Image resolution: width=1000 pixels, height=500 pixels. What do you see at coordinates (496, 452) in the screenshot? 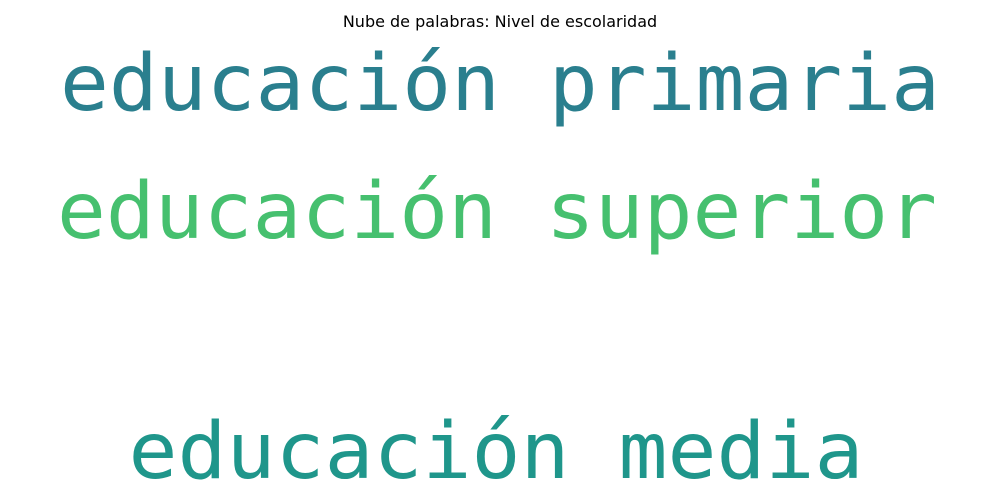
I see `word-educacion-media: educación media` at bounding box center [496, 452].